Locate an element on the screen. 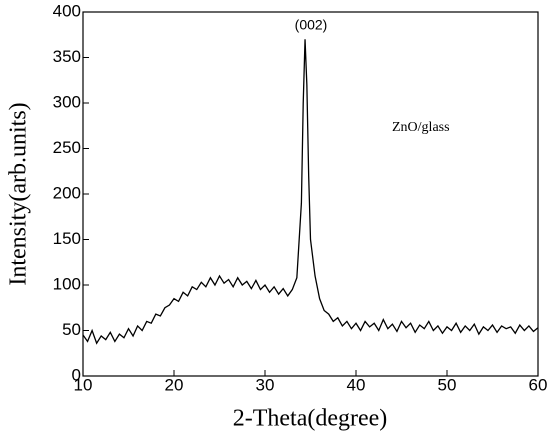 The width and height of the screenshot is (550, 443). x-tick-label: 50 is located at coordinates (447, 384).